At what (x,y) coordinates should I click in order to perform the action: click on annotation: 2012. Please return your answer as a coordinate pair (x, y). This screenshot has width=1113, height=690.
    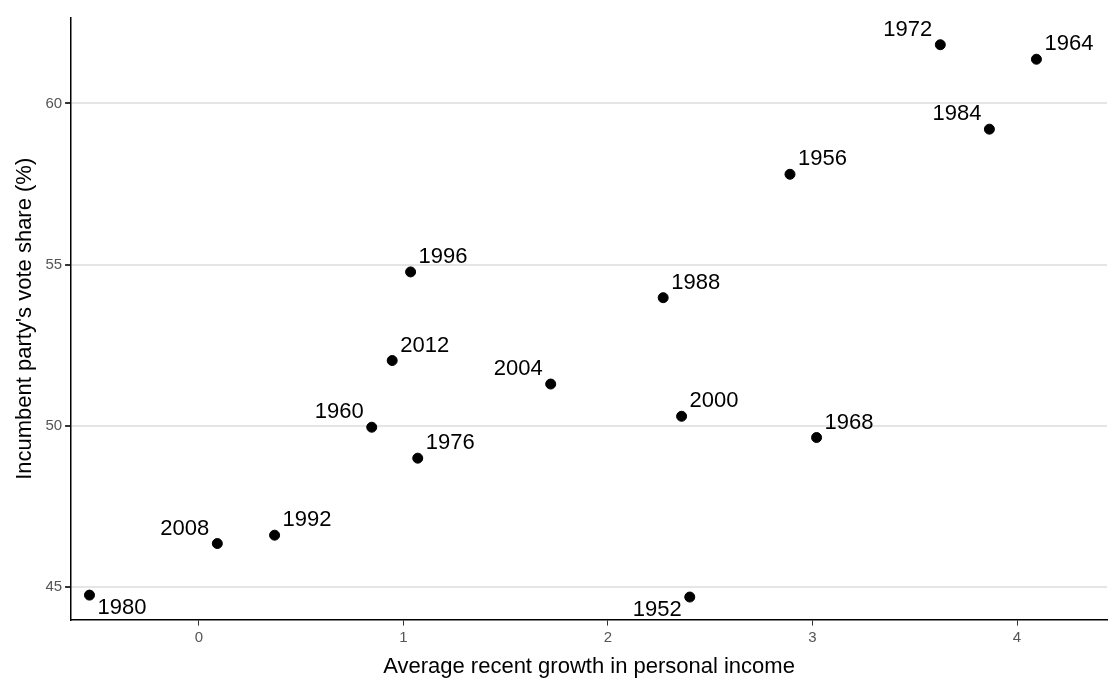
    Looking at the image, I should click on (425, 344).